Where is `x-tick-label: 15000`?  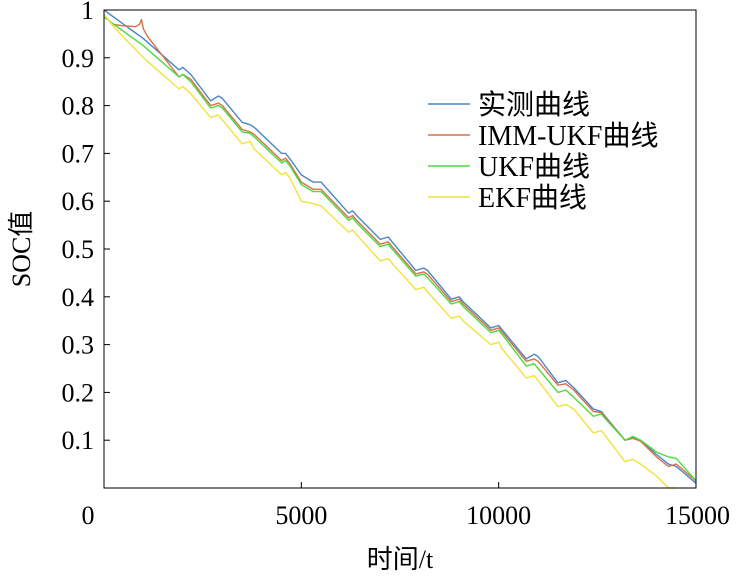 x-tick-label: 15000 is located at coordinates (697, 515).